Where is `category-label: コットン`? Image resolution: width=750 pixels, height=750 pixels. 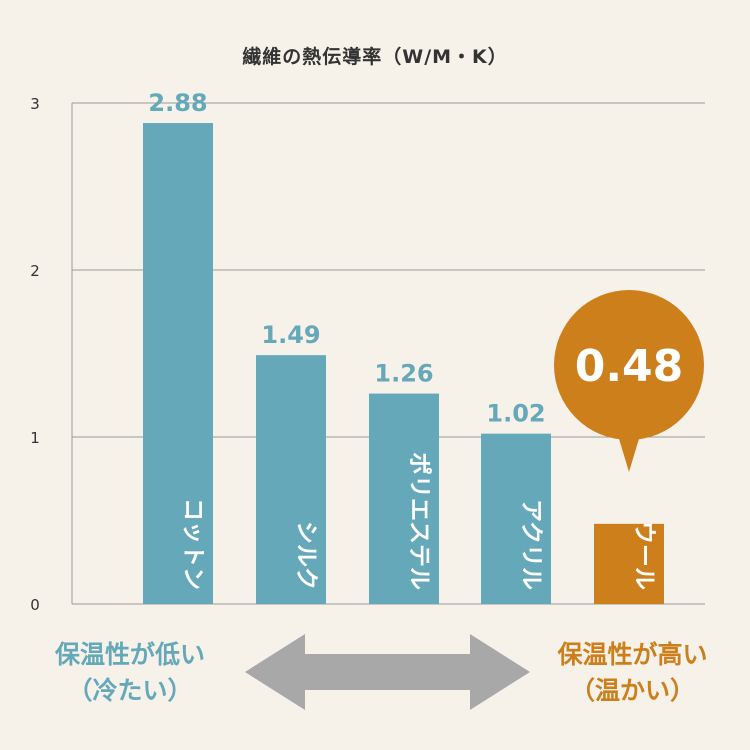
category-label: コットン is located at coordinates (193, 544).